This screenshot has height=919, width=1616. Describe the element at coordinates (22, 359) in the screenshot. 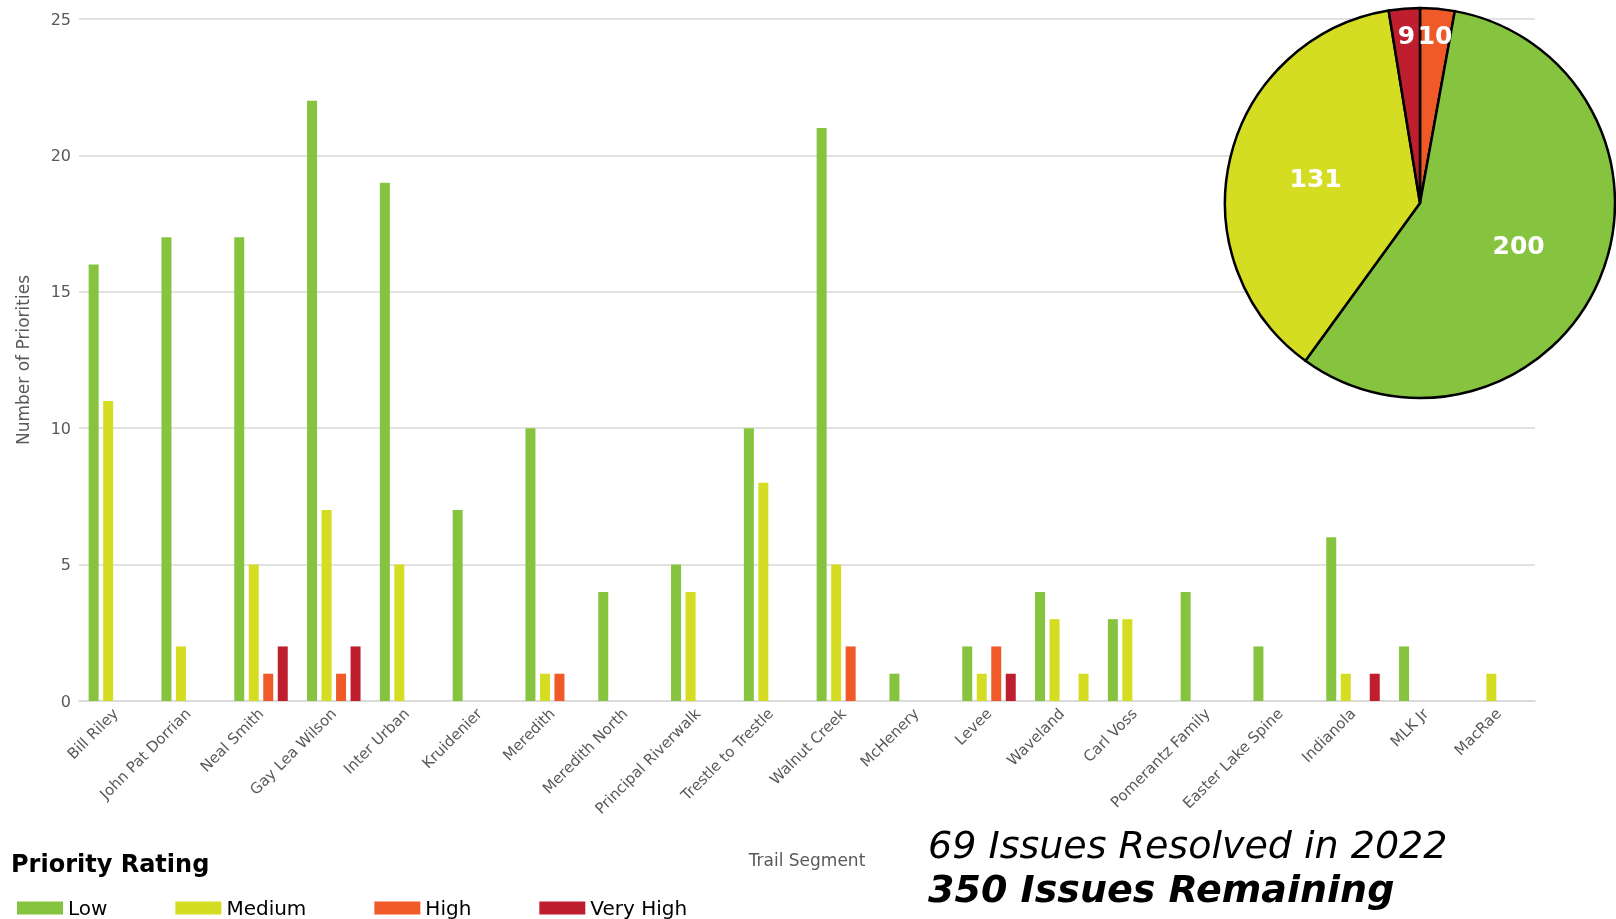

I see `y-axis-title: Number of Priorities` at that location.